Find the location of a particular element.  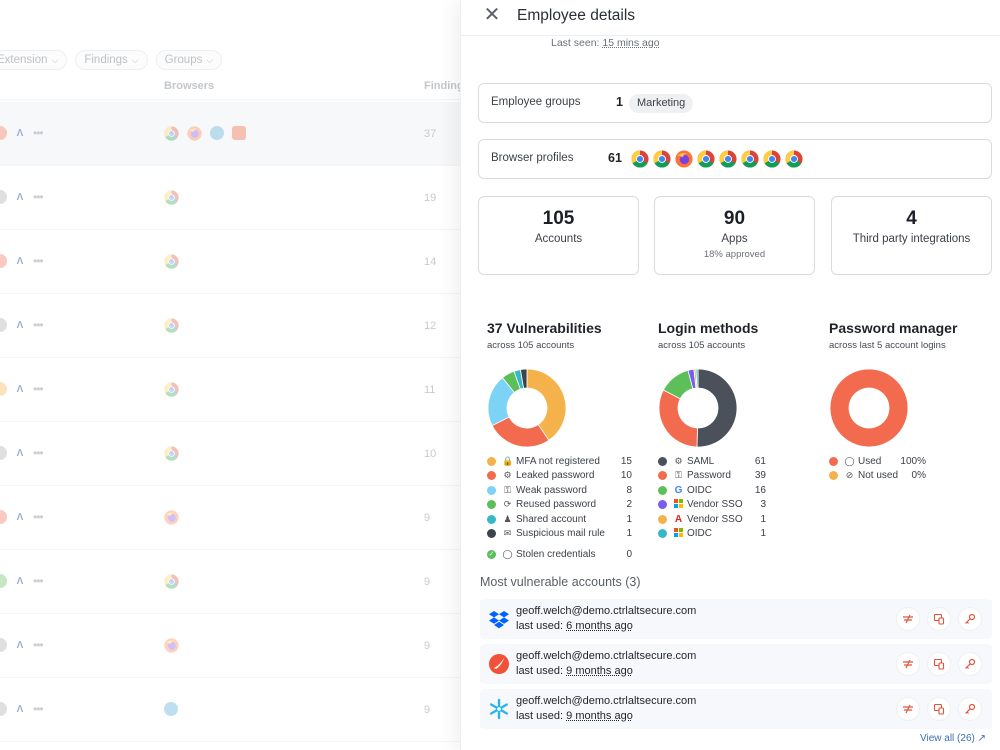

legend-item: ✉ Suspicious mail rule 1 is located at coordinates (559, 534).